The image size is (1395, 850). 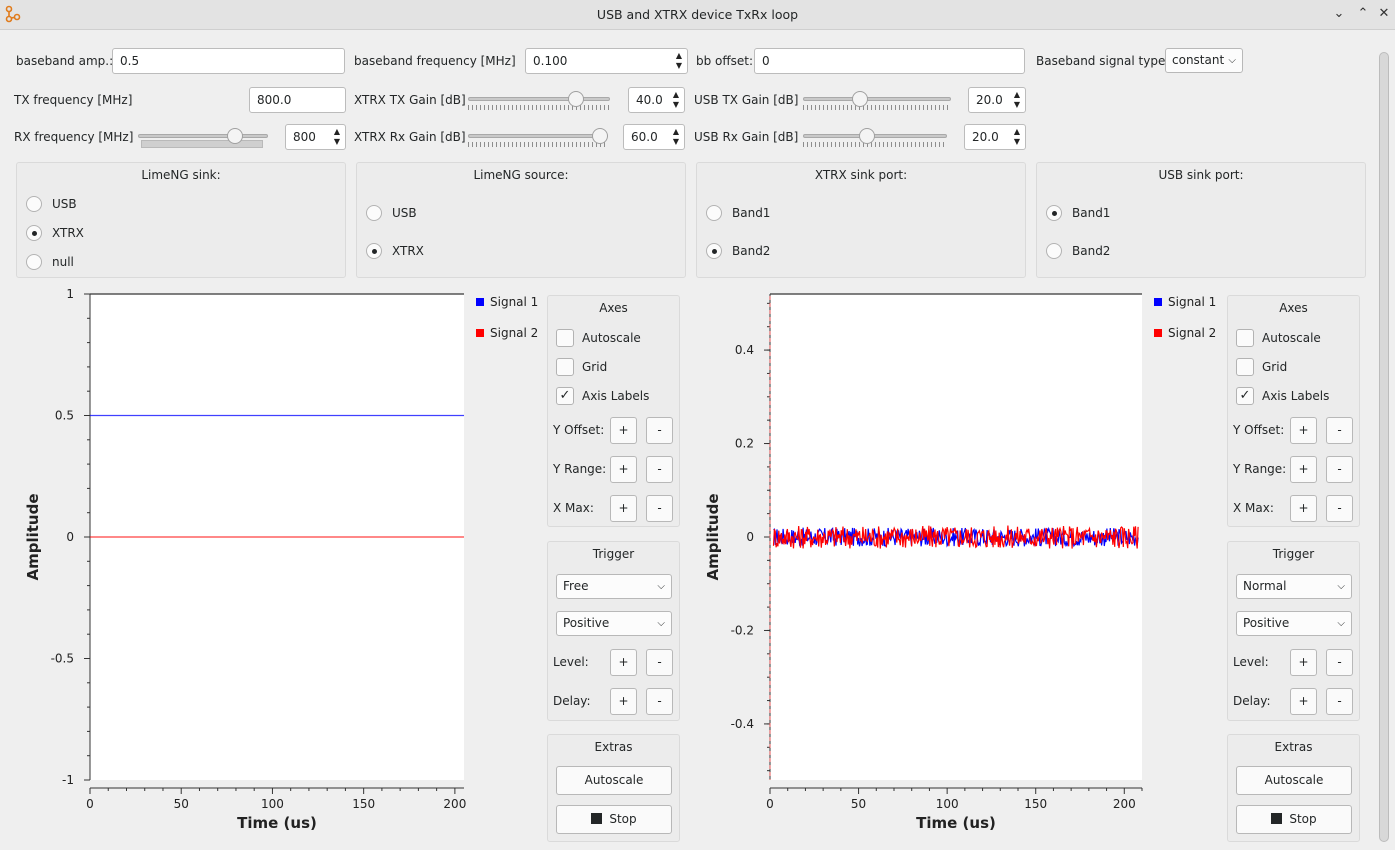 What do you see at coordinates (435, 61) in the screenshot?
I see `baseband-frequency-label: baseband frequency [MHz]` at bounding box center [435, 61].